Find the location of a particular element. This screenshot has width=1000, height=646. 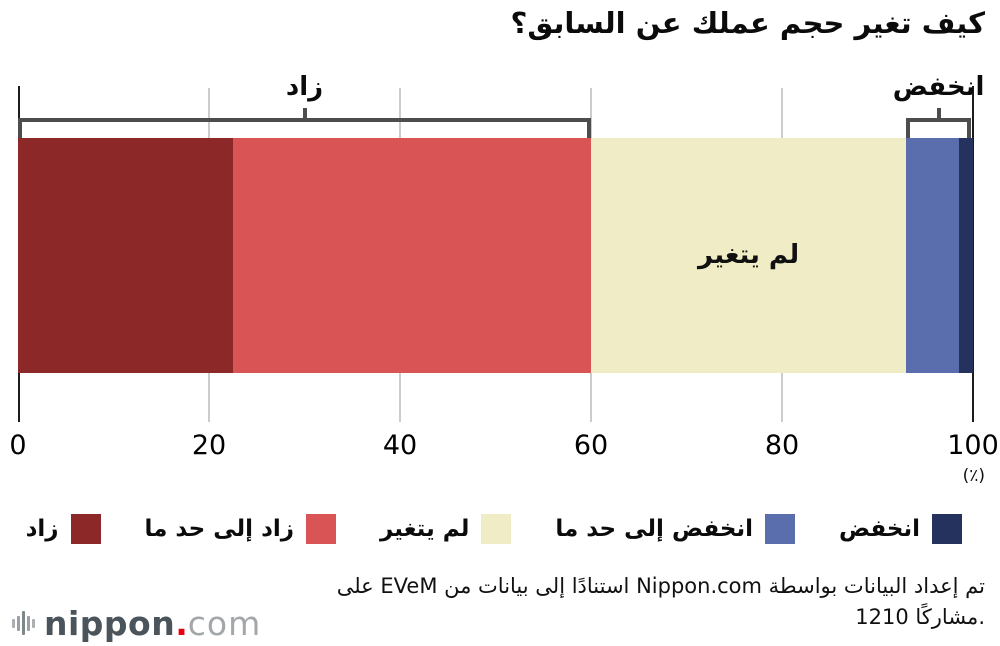

legend-swatch-unchanged is located at coordinates (496, 529).